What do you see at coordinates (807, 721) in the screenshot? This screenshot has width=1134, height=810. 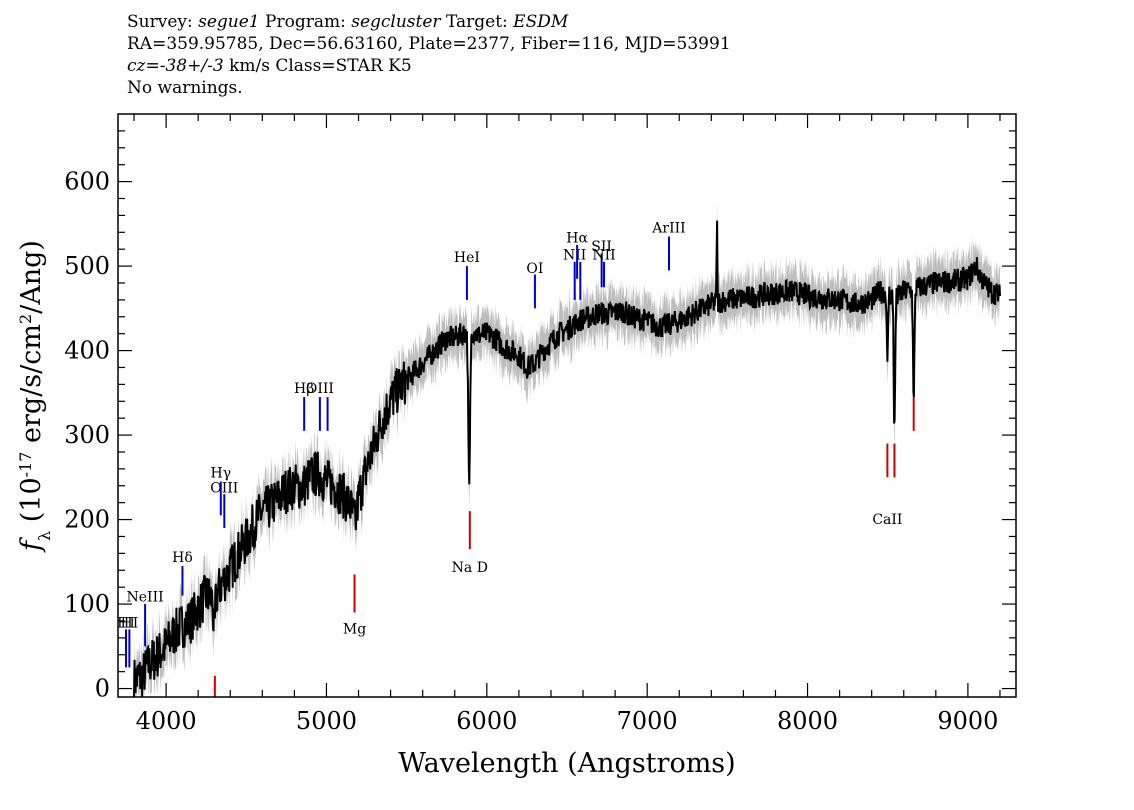 I see `x-tick-label: 8000` at bounding box center [807, 721].